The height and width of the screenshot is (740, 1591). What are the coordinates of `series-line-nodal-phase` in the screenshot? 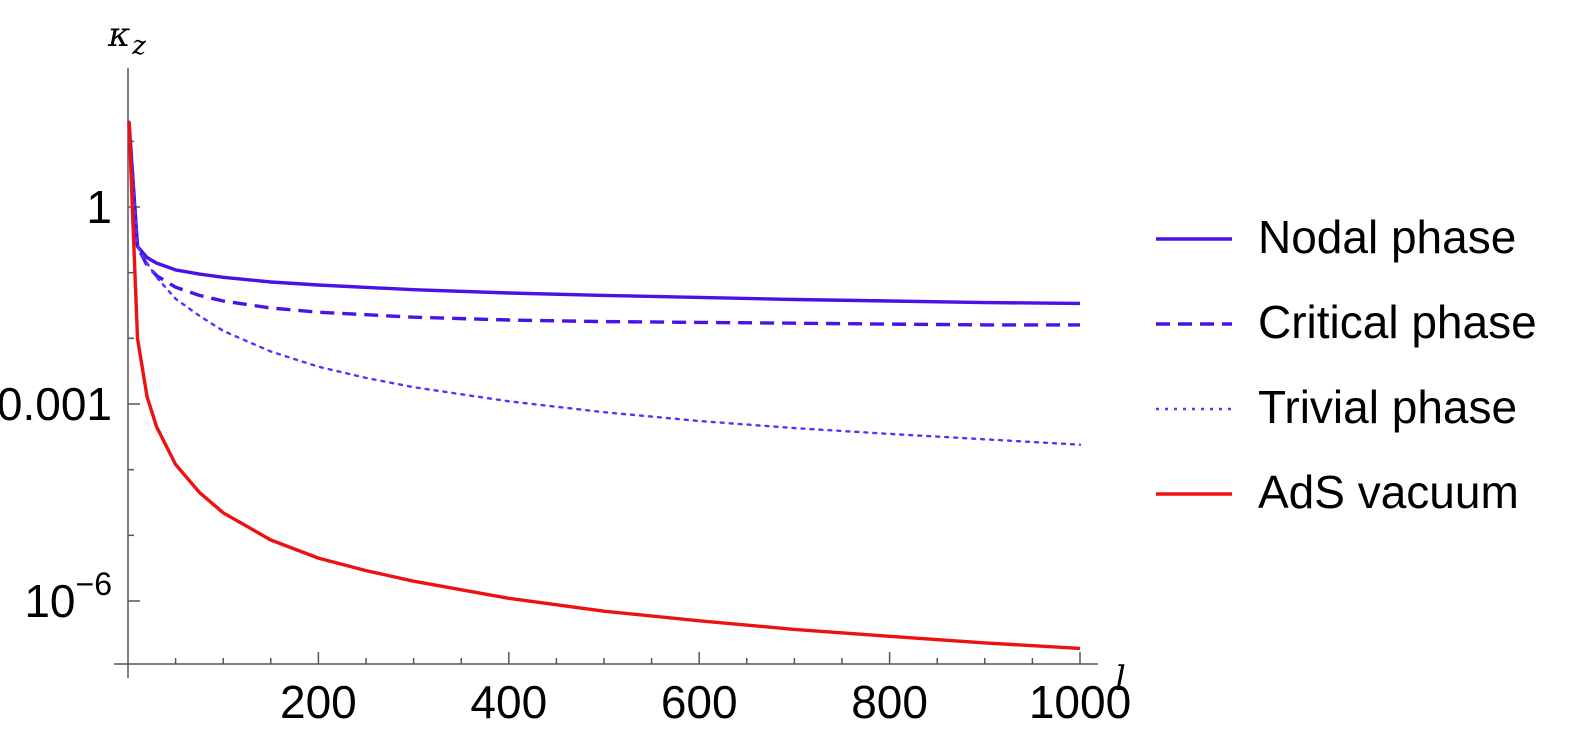 It's located at (604, 213).